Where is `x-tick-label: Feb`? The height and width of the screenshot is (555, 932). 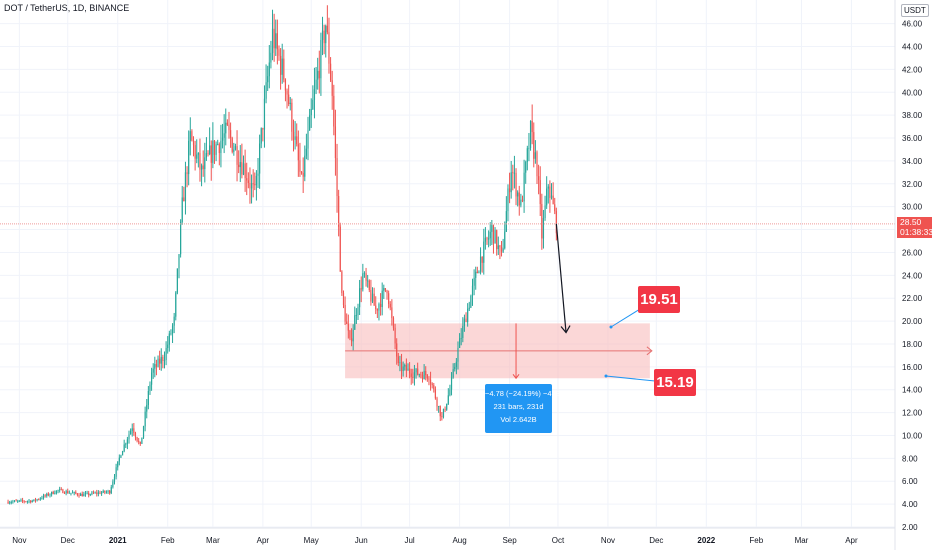 x-tick-label: Feb is located at coordinates (756, 540).